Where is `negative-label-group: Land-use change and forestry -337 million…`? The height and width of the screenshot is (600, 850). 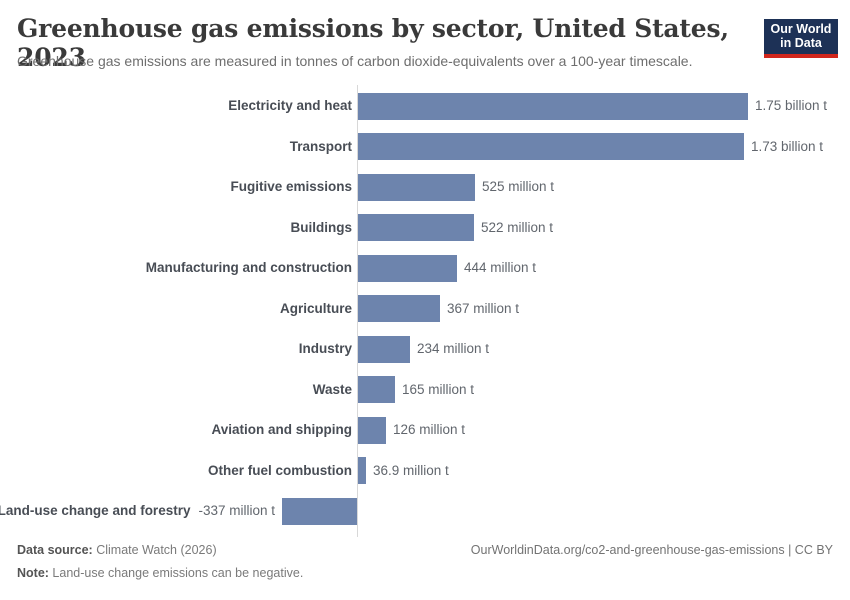 negative-label-group: Land-use change and forestry -337 million… is located at coordinates (137, 511).